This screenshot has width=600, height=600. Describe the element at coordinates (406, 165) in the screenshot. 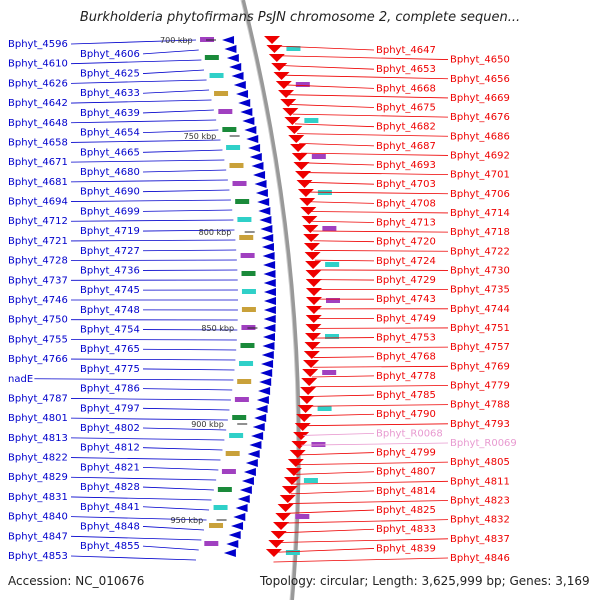

I see `right-gene-label: Bphyt_4693` at that location.